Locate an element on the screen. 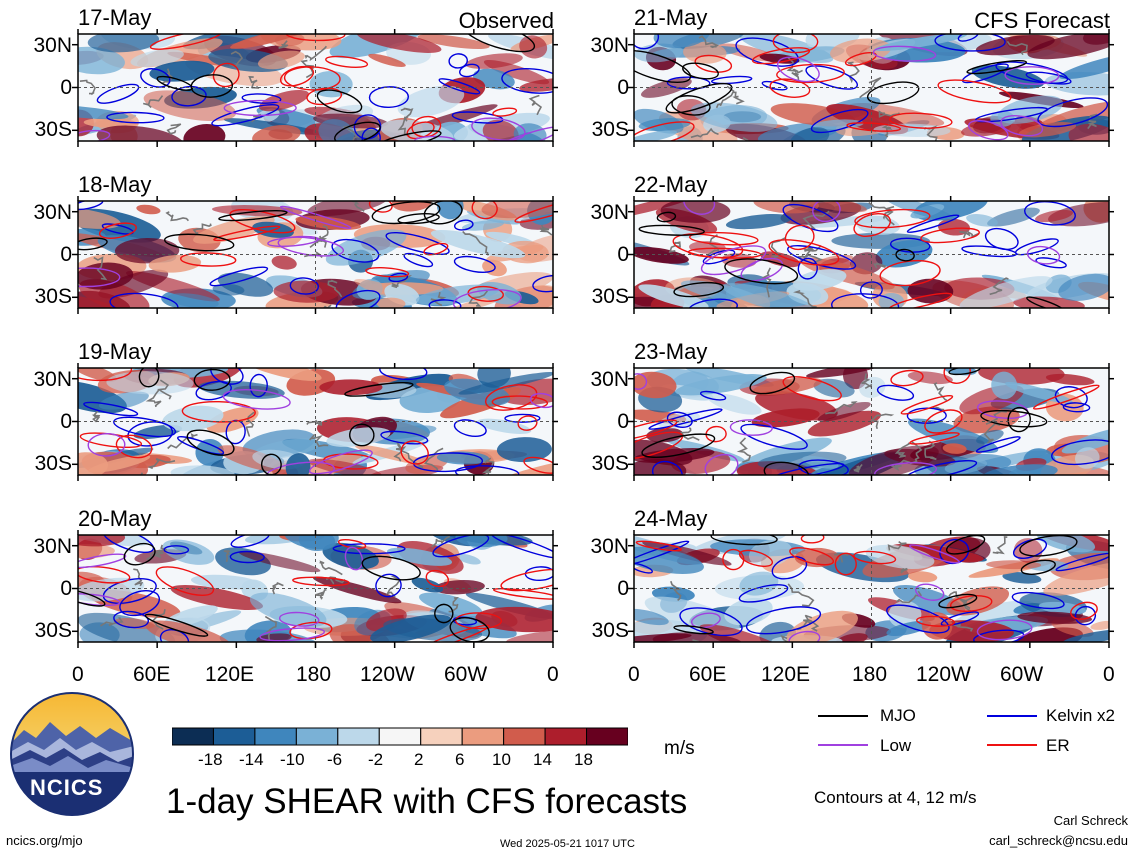 Image resolution: width=1135 pixels, height=856 pixels. author-email: carl_schreck@ncsu.edu is located at coordinates (1058, 840).